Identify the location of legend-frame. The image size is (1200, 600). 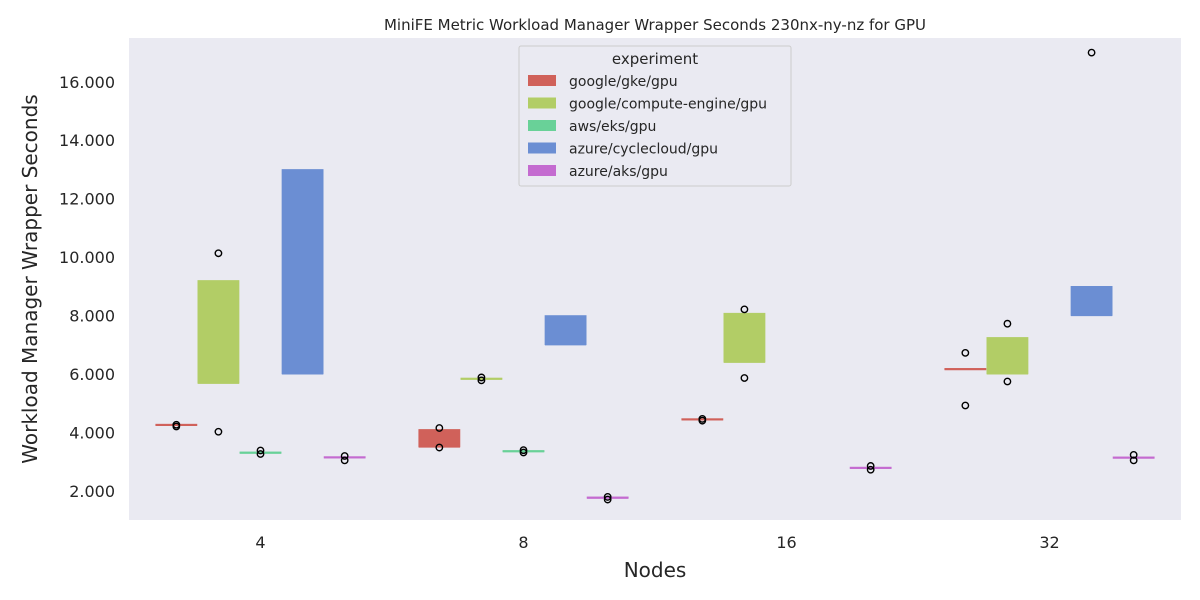
(655, 116).